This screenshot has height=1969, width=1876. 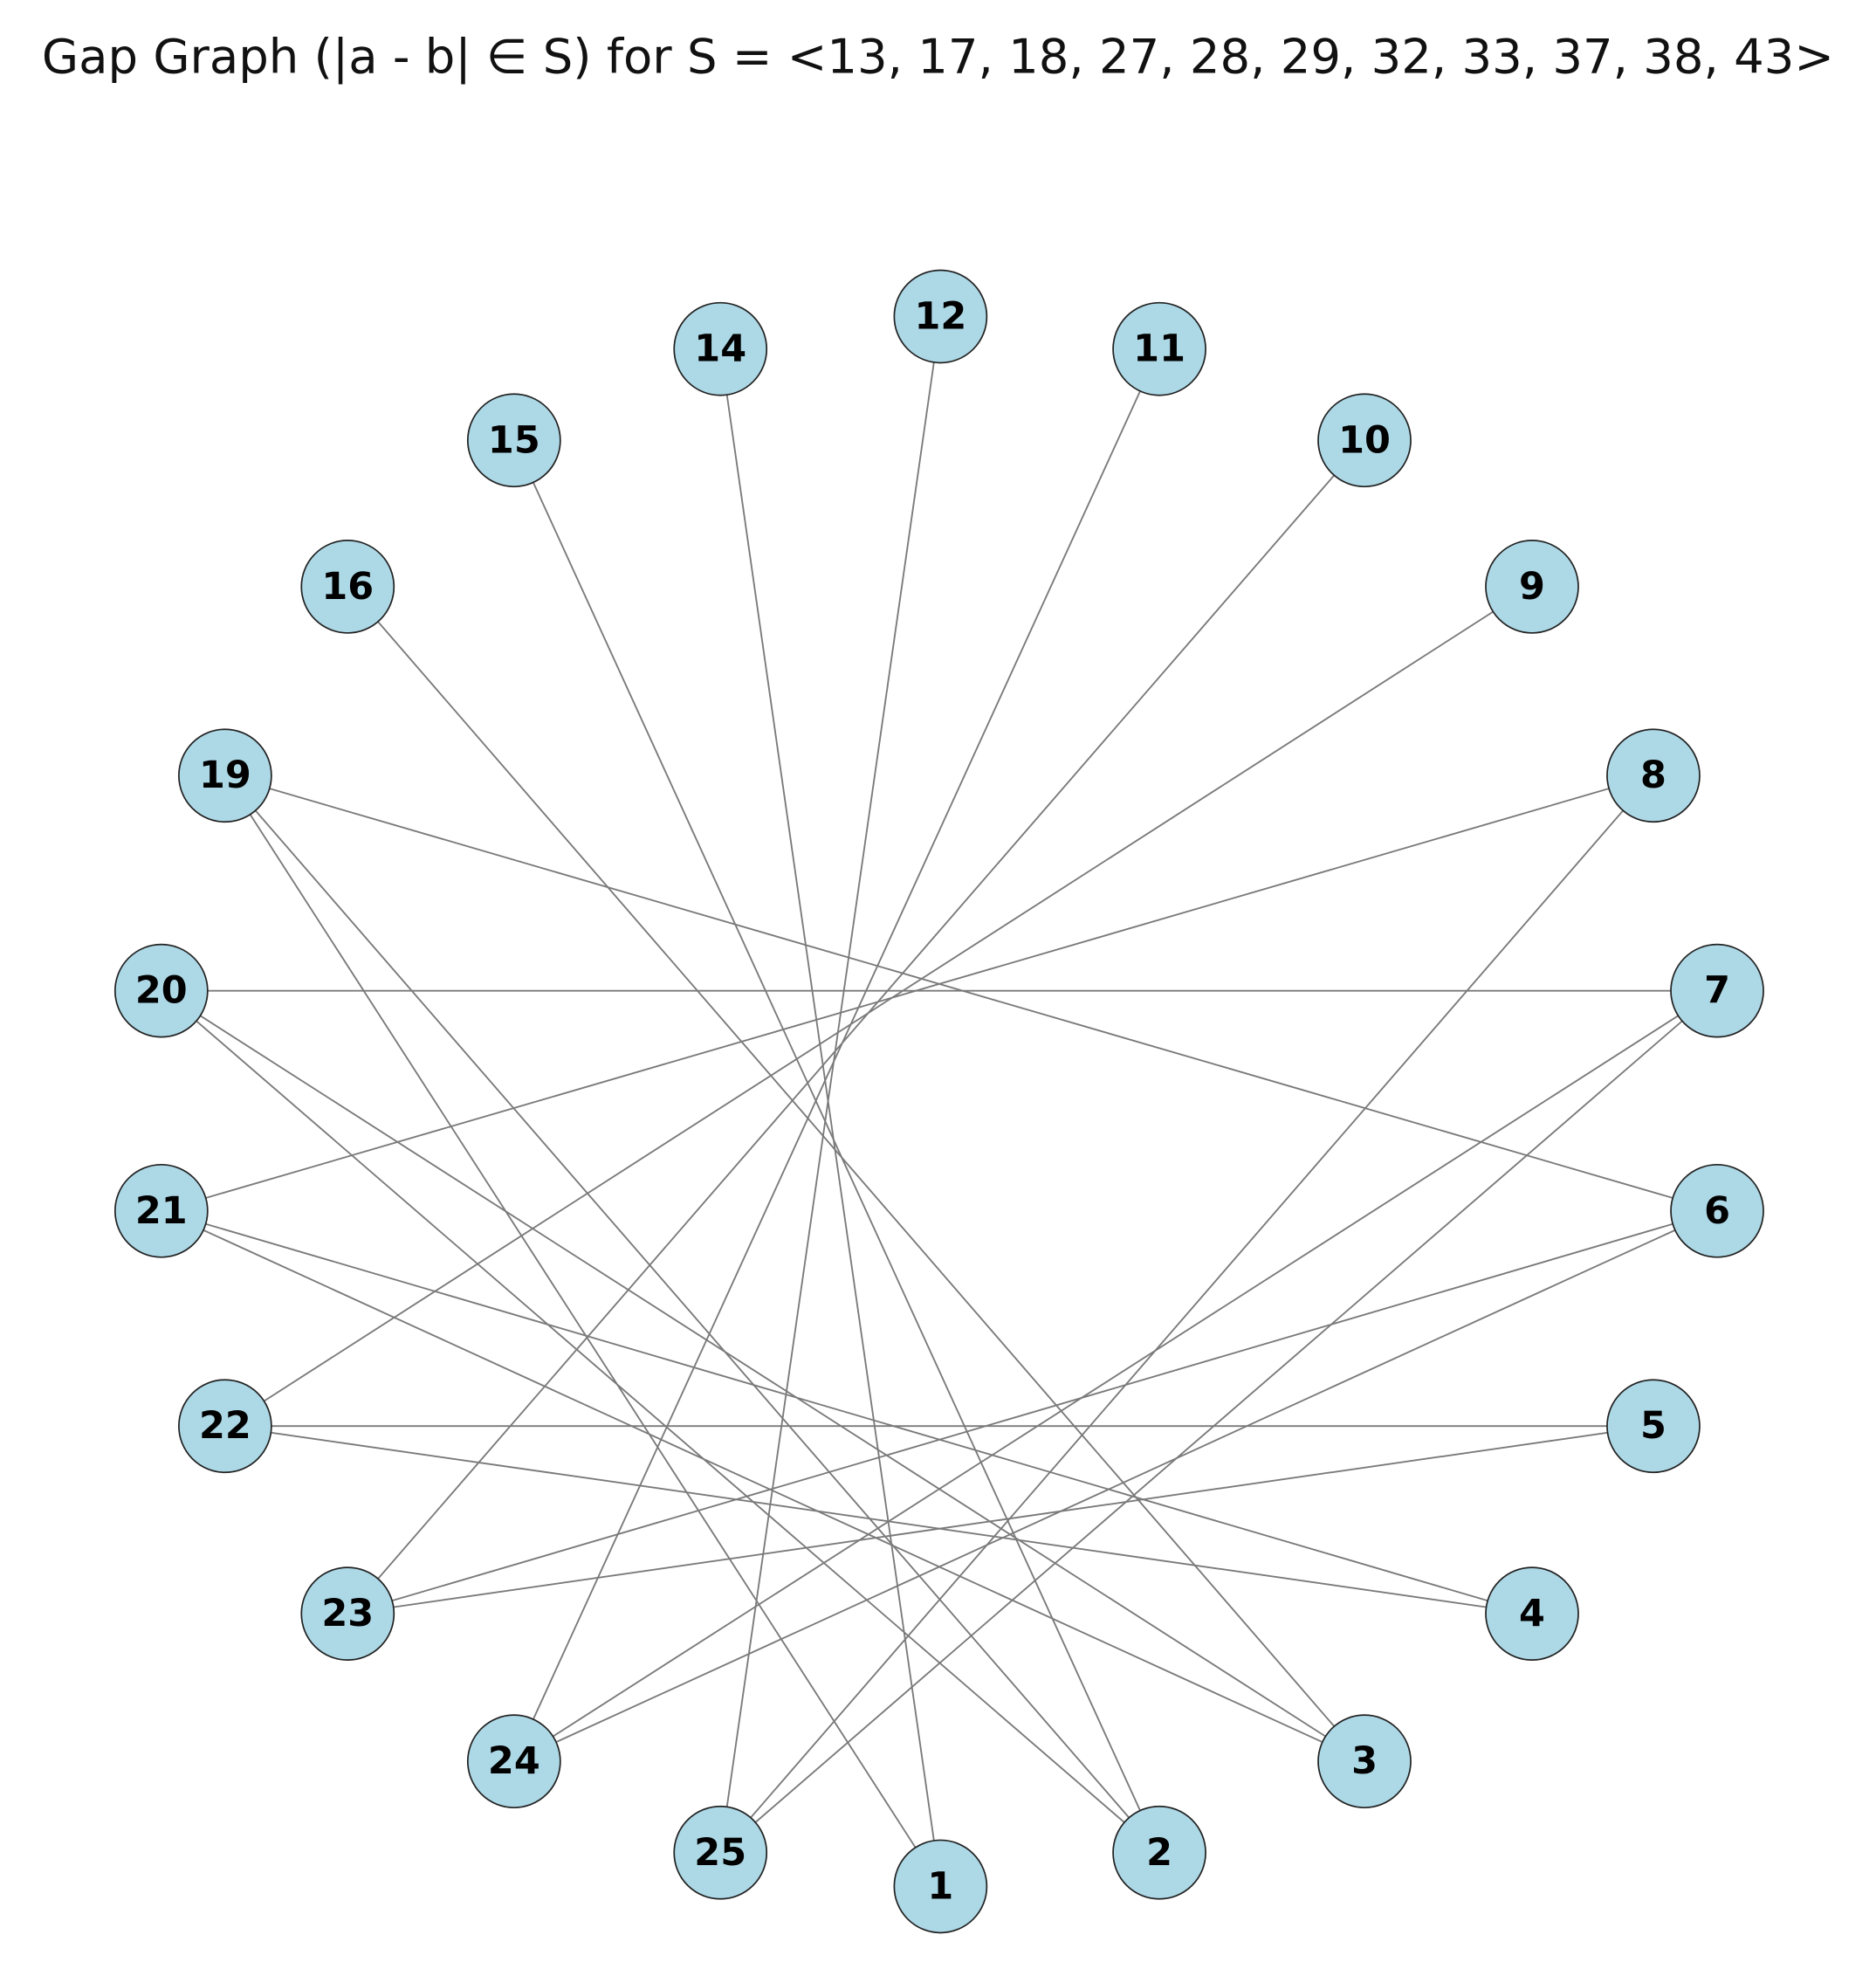 I want to click on node-label: 10, so click(x=1364, y=440).